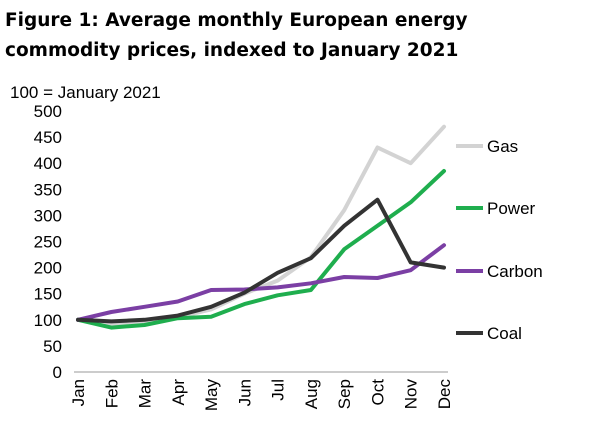  Describe the element at coordinates (261, 282) in the screenshot. I see `series-line-carbon` at that location.